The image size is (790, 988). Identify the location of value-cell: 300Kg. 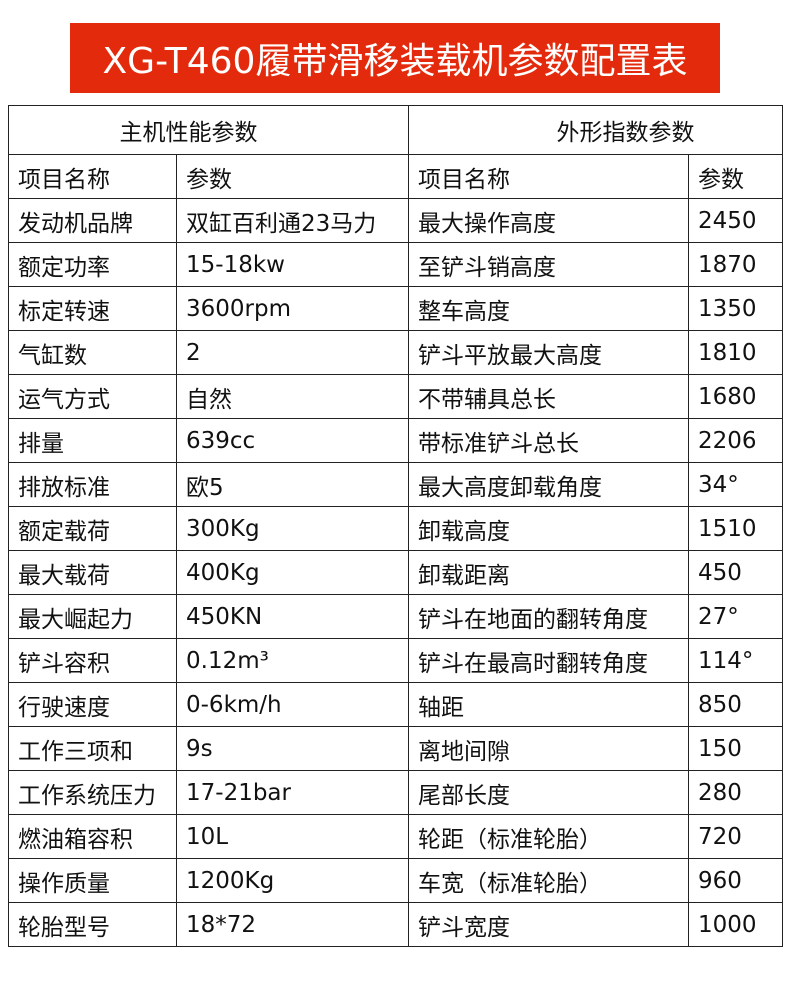
(292, 528).